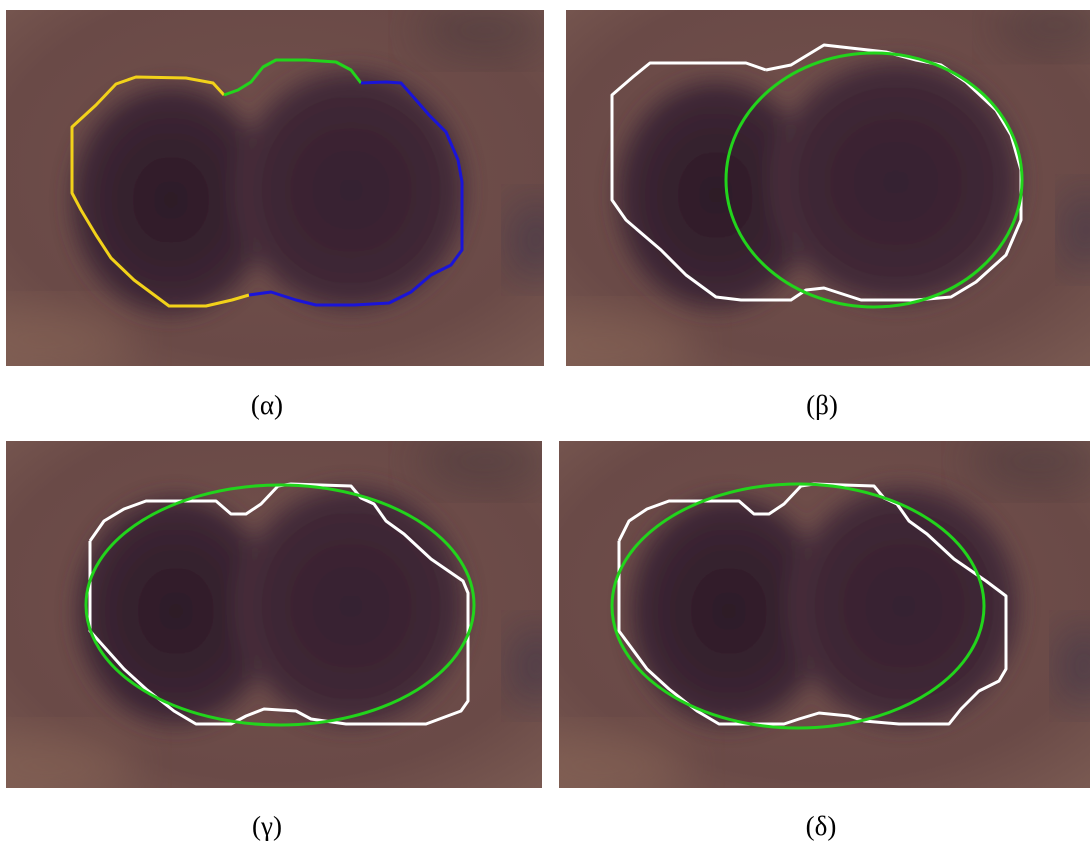 The image size is (1090, 843). What do you see at coordinates (822, 405) in the screenshot?
I see `caption-beta: (β)` at bounding box center [822, 405].